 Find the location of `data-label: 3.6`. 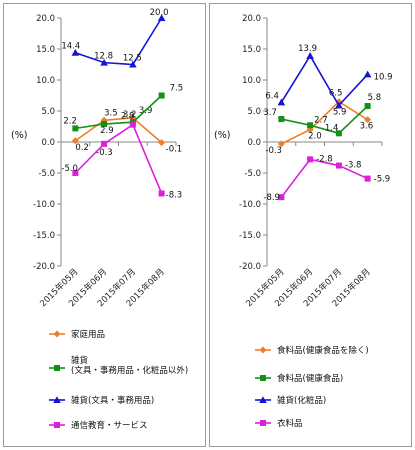

data-label: 3.6 is located at coordinates (367, 127).